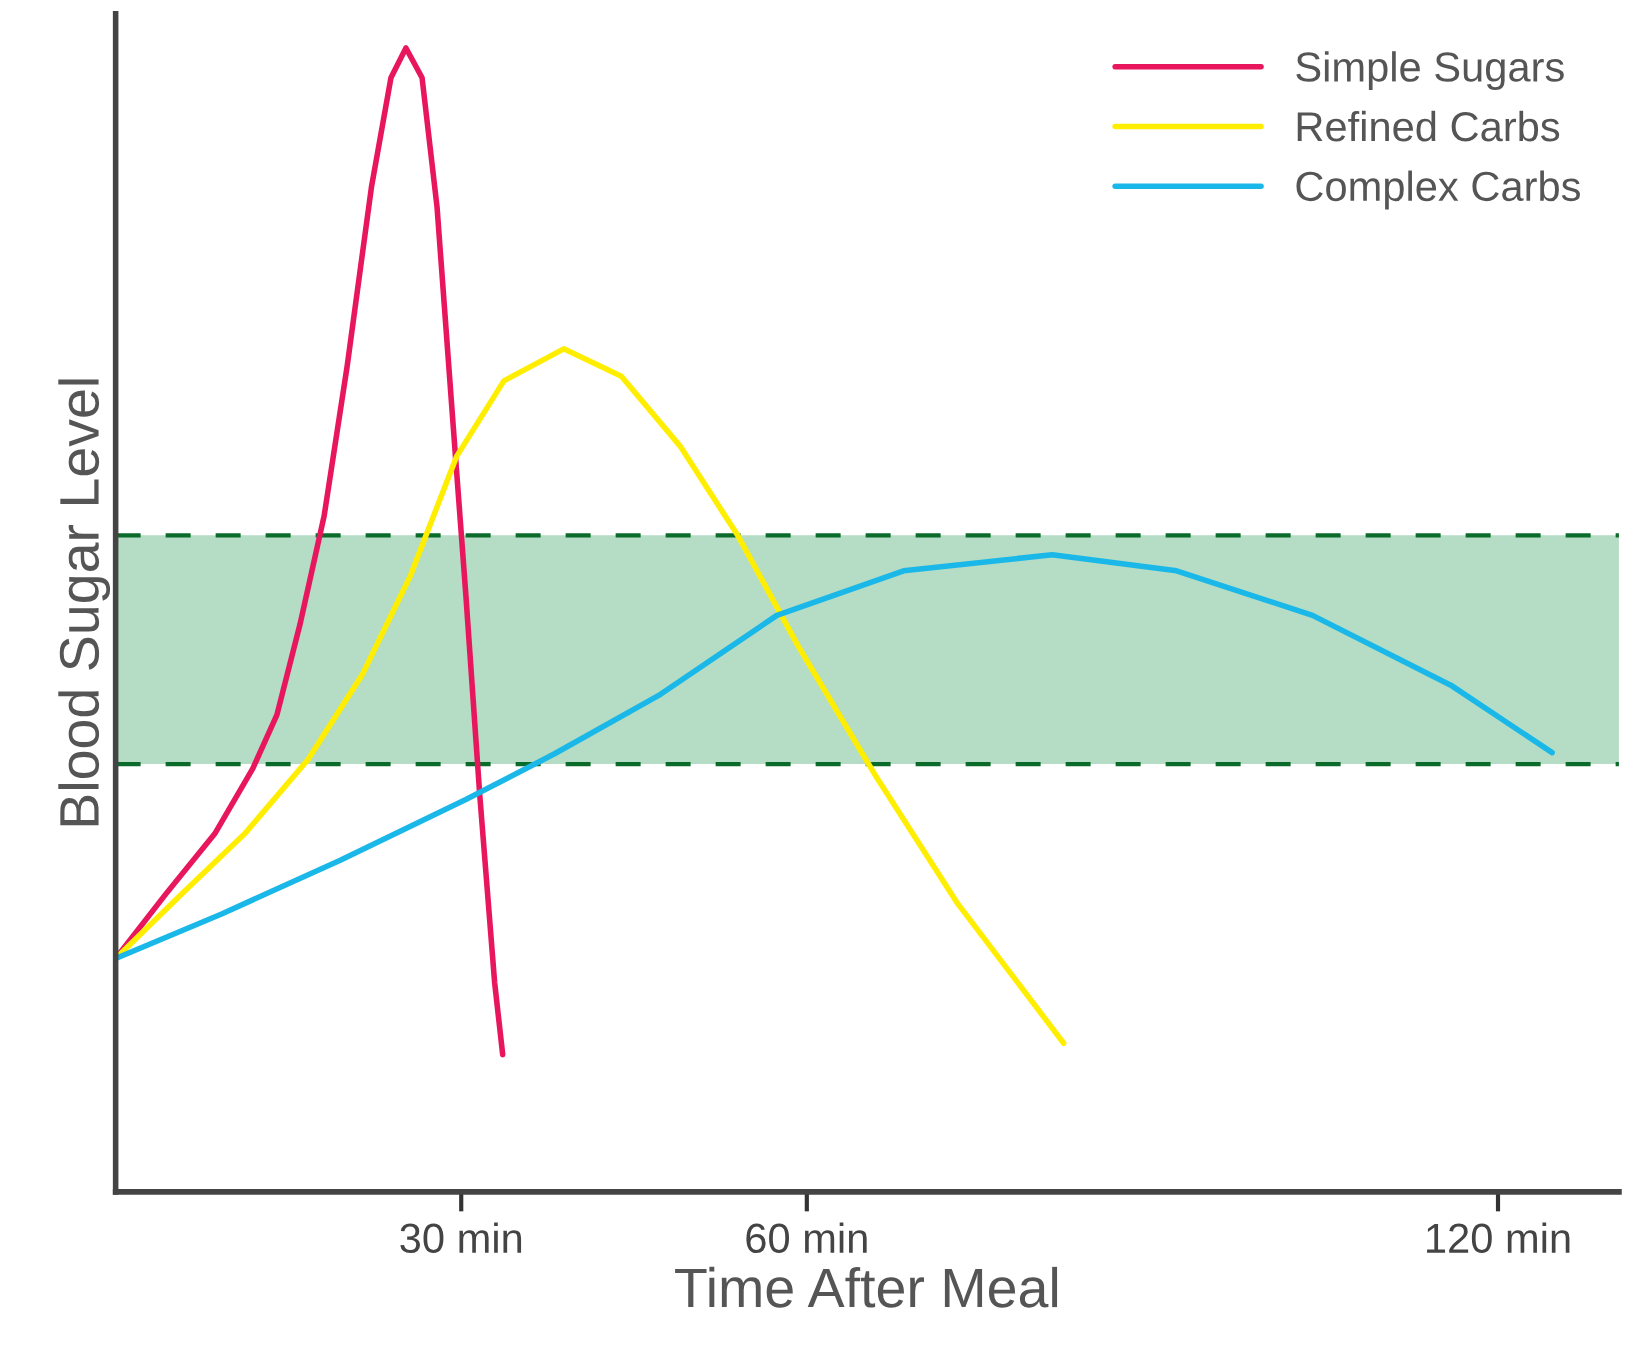 This screenshot has height=1370, width=1652. What do you see at coordinates (1498, 1238) in the screenshot?
I see `x-tick-label: 120 min` at bounding box center [1498, 1238].